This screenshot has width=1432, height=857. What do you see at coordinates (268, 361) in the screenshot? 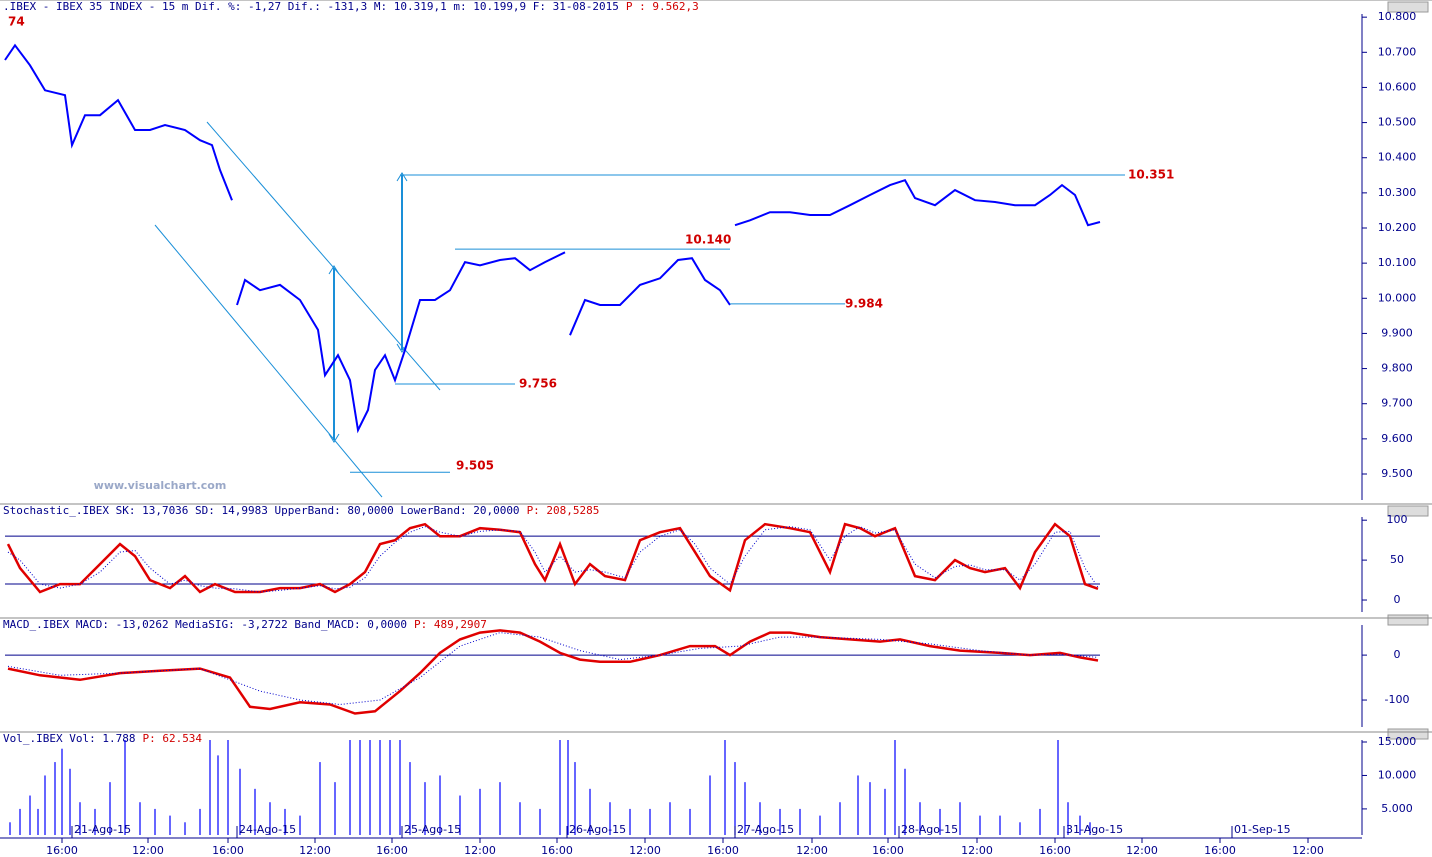
I see `channel-line` at bounding box center [268, 361].